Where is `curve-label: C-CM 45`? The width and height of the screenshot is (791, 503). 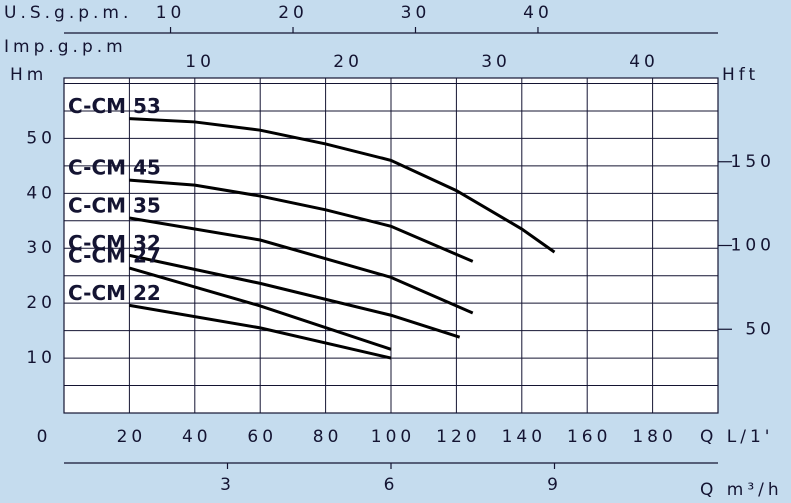
curve-label: C-CM 45 is located at coordinates (114, 168).